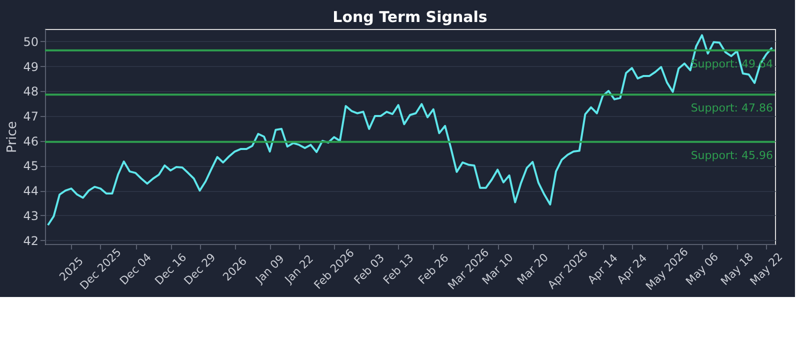 This screenshot has height=350, width=800. I want to click on ref-line-label: Support: 45.96, so click(731, 155).